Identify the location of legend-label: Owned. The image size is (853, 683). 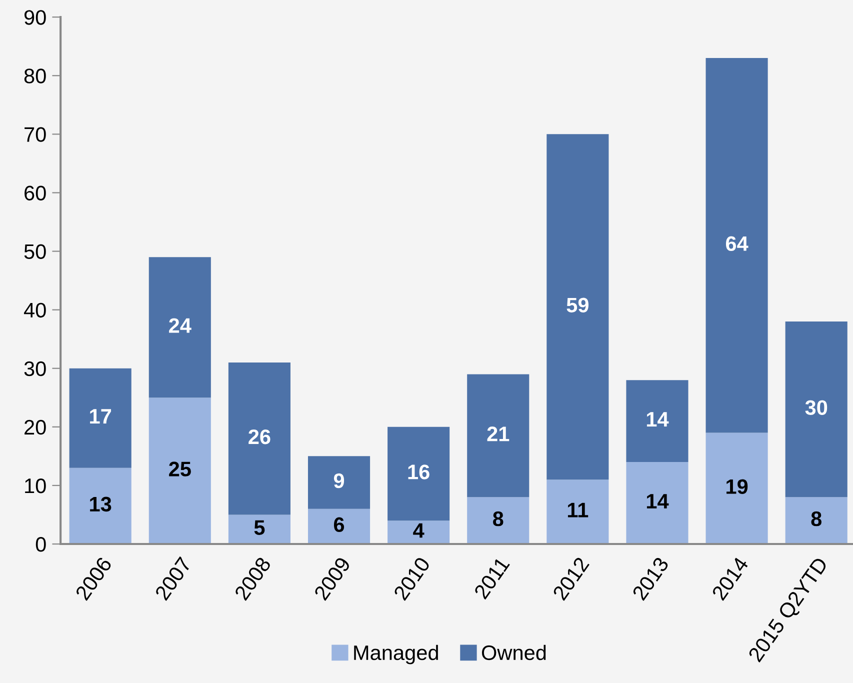
(514, 652).